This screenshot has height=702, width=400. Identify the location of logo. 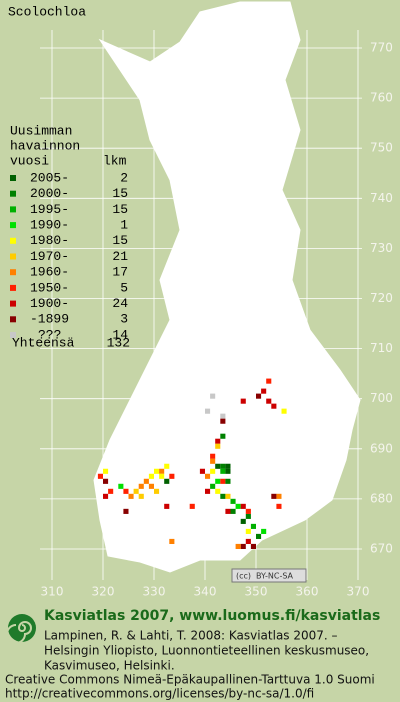
(21, 629).